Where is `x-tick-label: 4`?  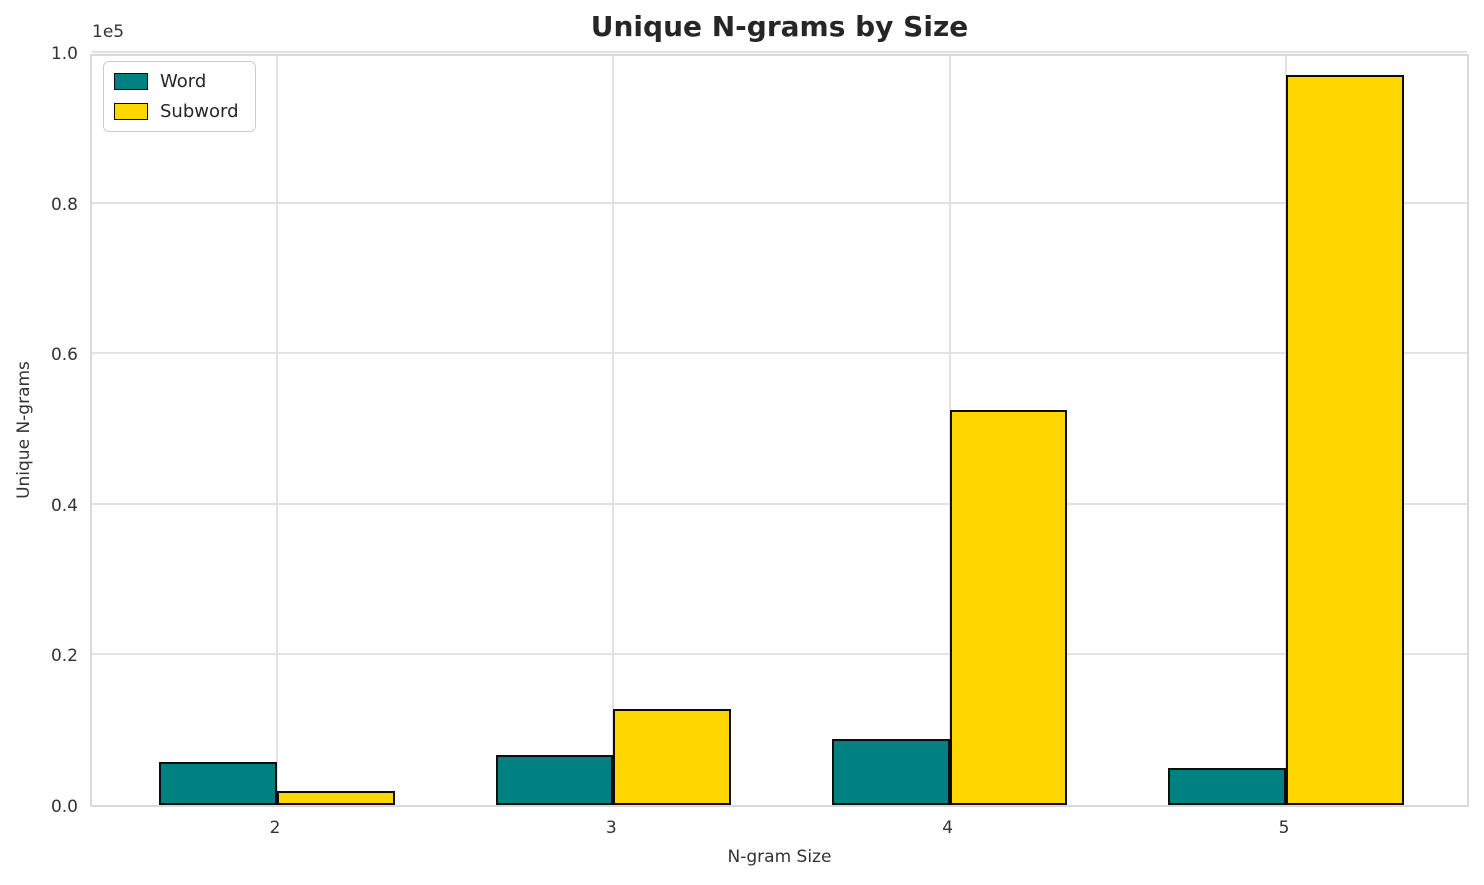 x-tick-label: 4 is located at coordinates (948, 828).